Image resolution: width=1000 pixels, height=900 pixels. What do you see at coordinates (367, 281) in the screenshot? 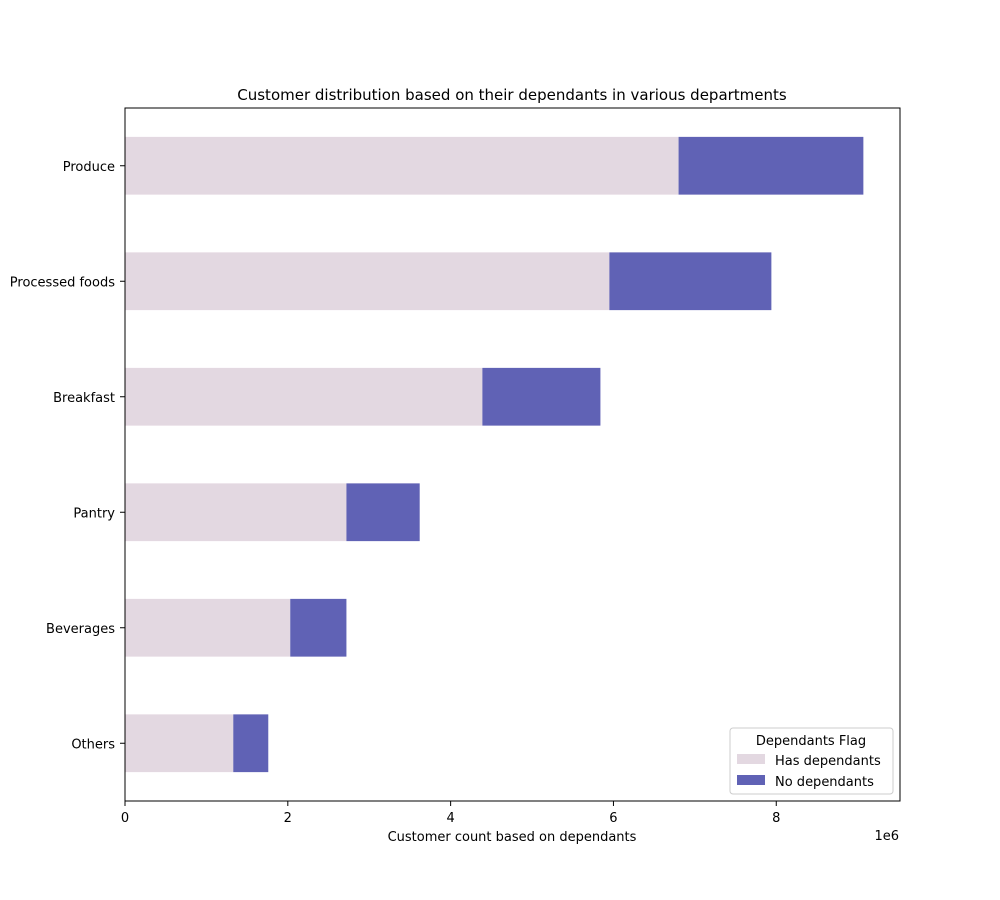
I see `bar-processed-foods-has-dependants` at bounding box center [367, 281].